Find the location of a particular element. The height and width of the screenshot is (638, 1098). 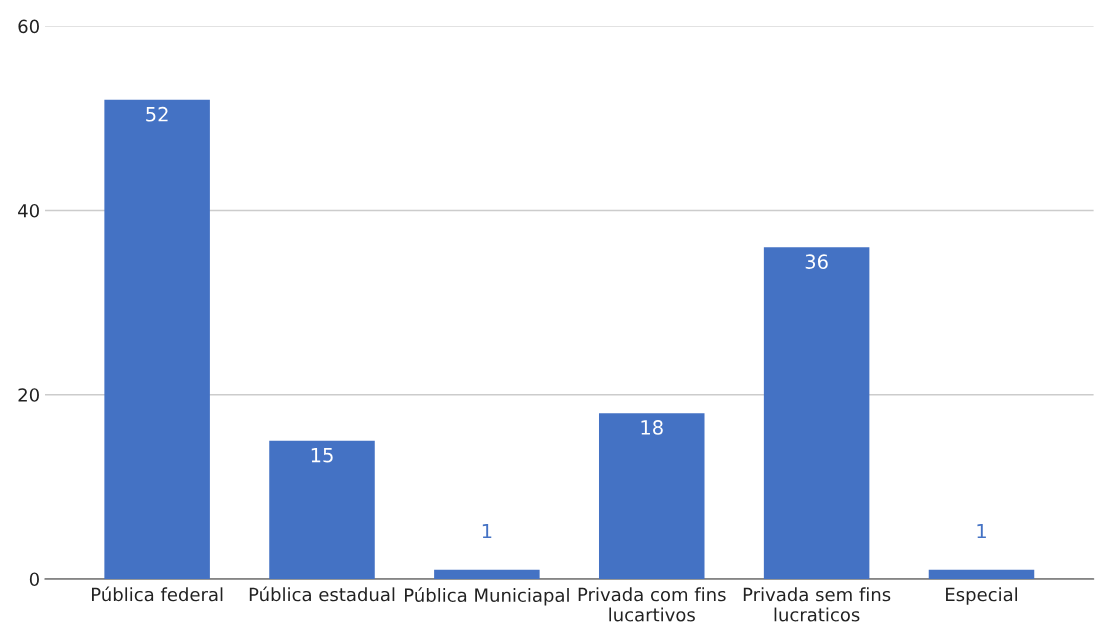

x-tick-label: Especial is located at coordinates (981, 596).